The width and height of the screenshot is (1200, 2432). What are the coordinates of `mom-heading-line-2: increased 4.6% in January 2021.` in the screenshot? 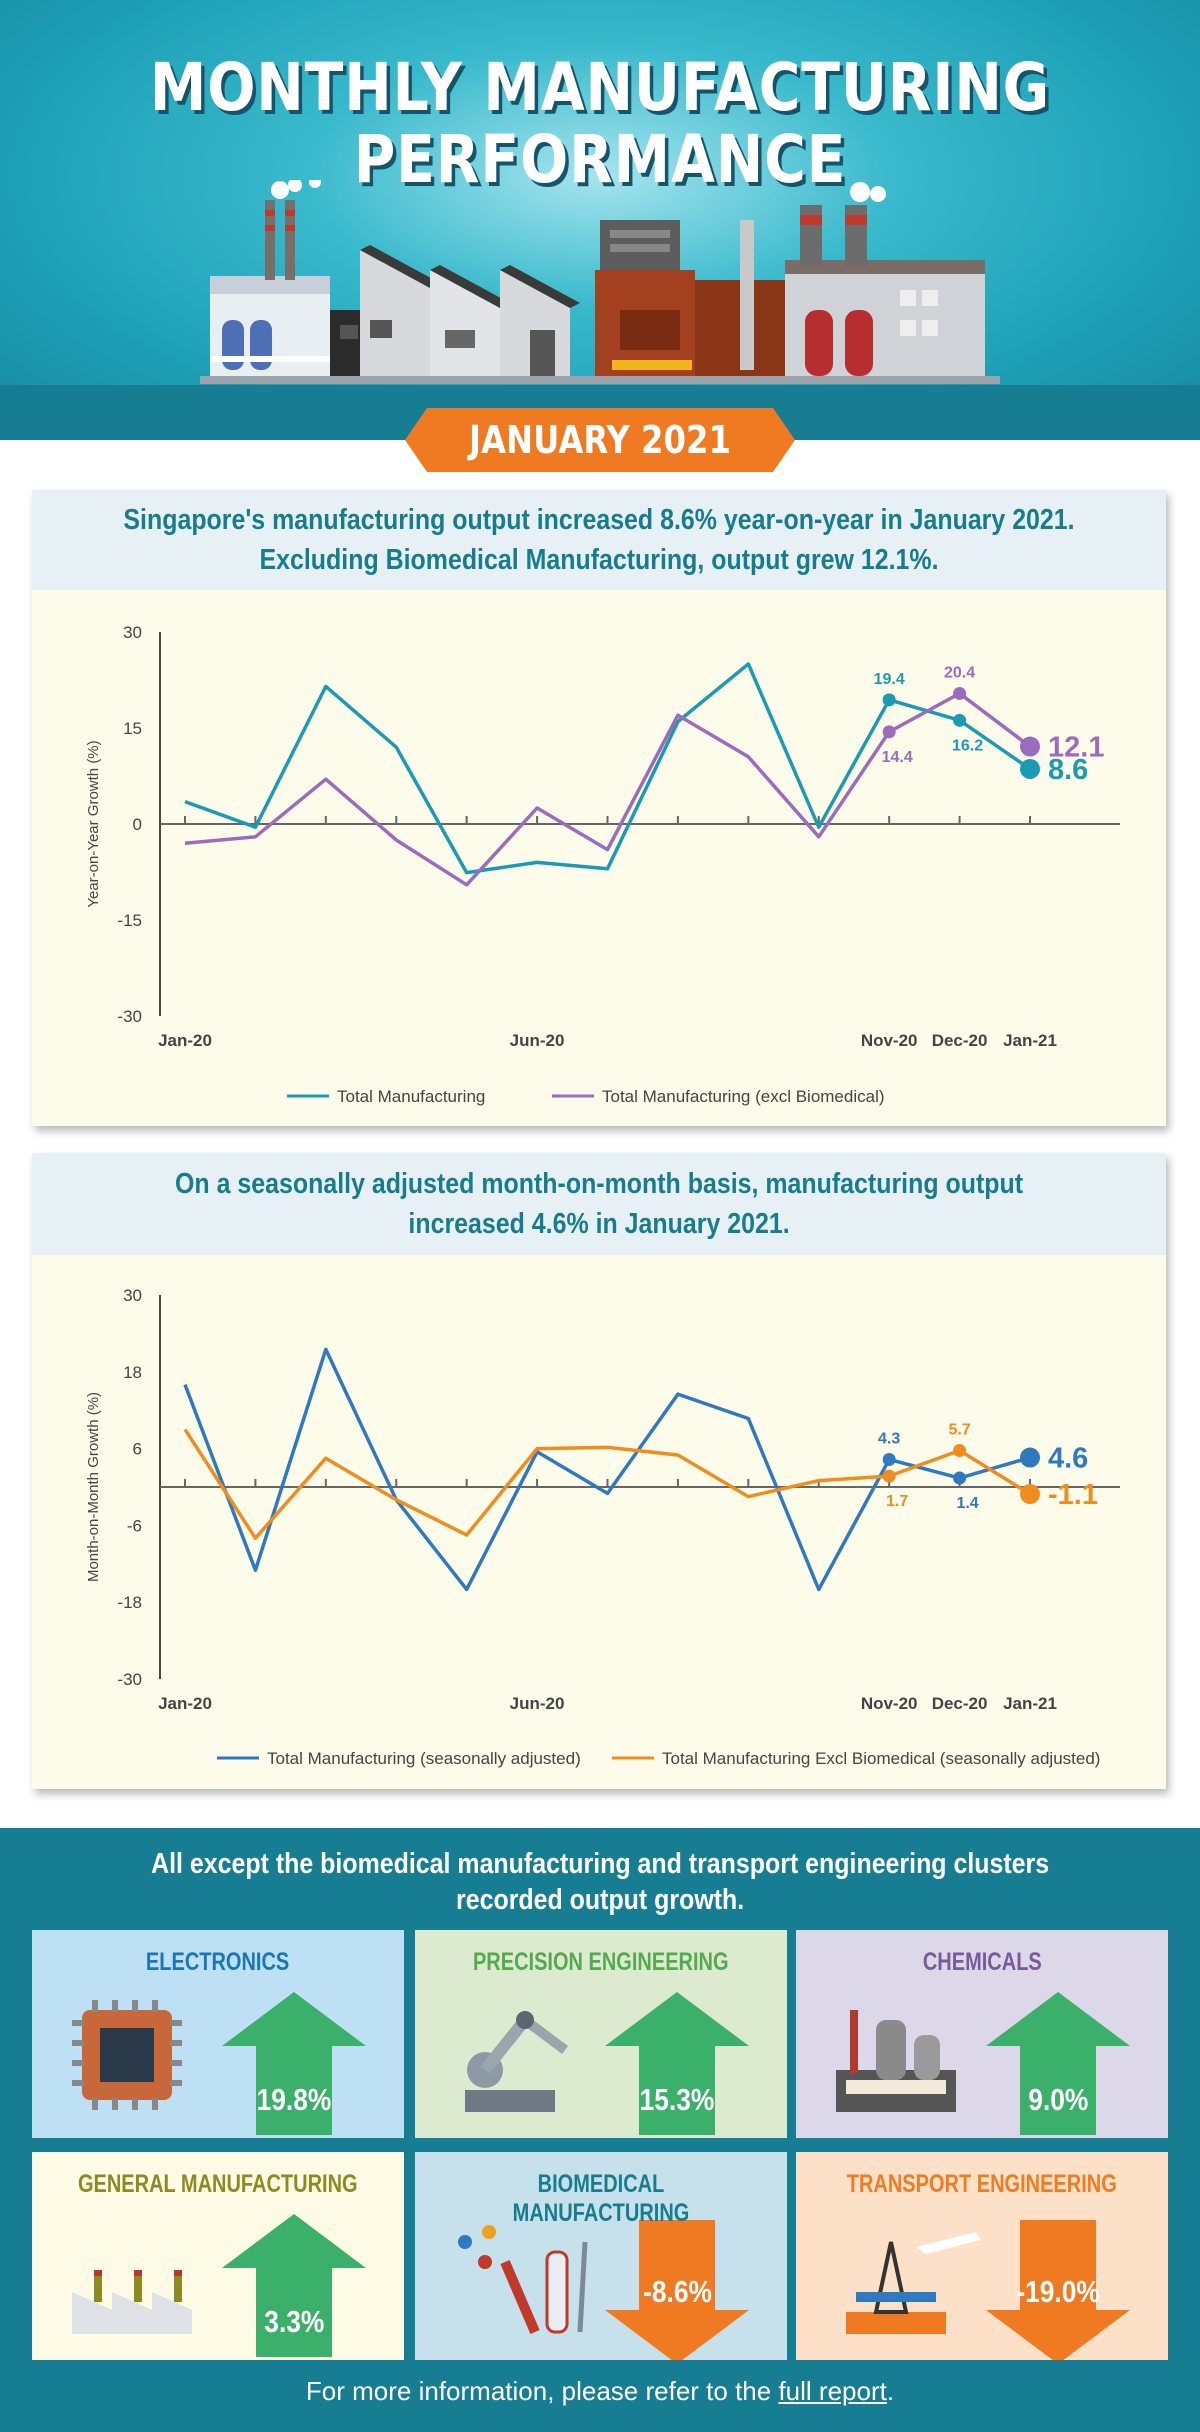 It's located at (599, 1224).